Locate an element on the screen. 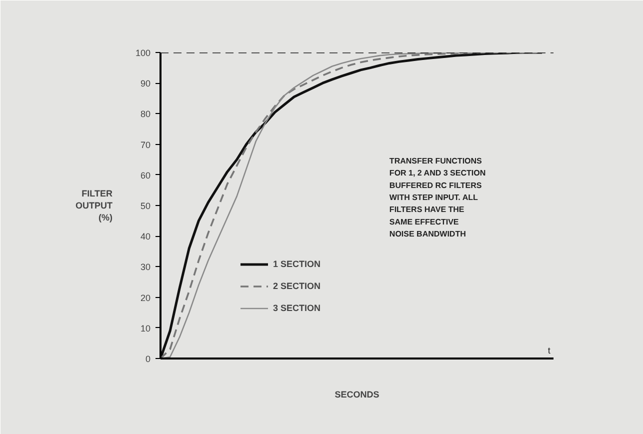 The width and height of the screenshot is (643, 434). y-tick-label: 10 is located at coordinates (145, 328).